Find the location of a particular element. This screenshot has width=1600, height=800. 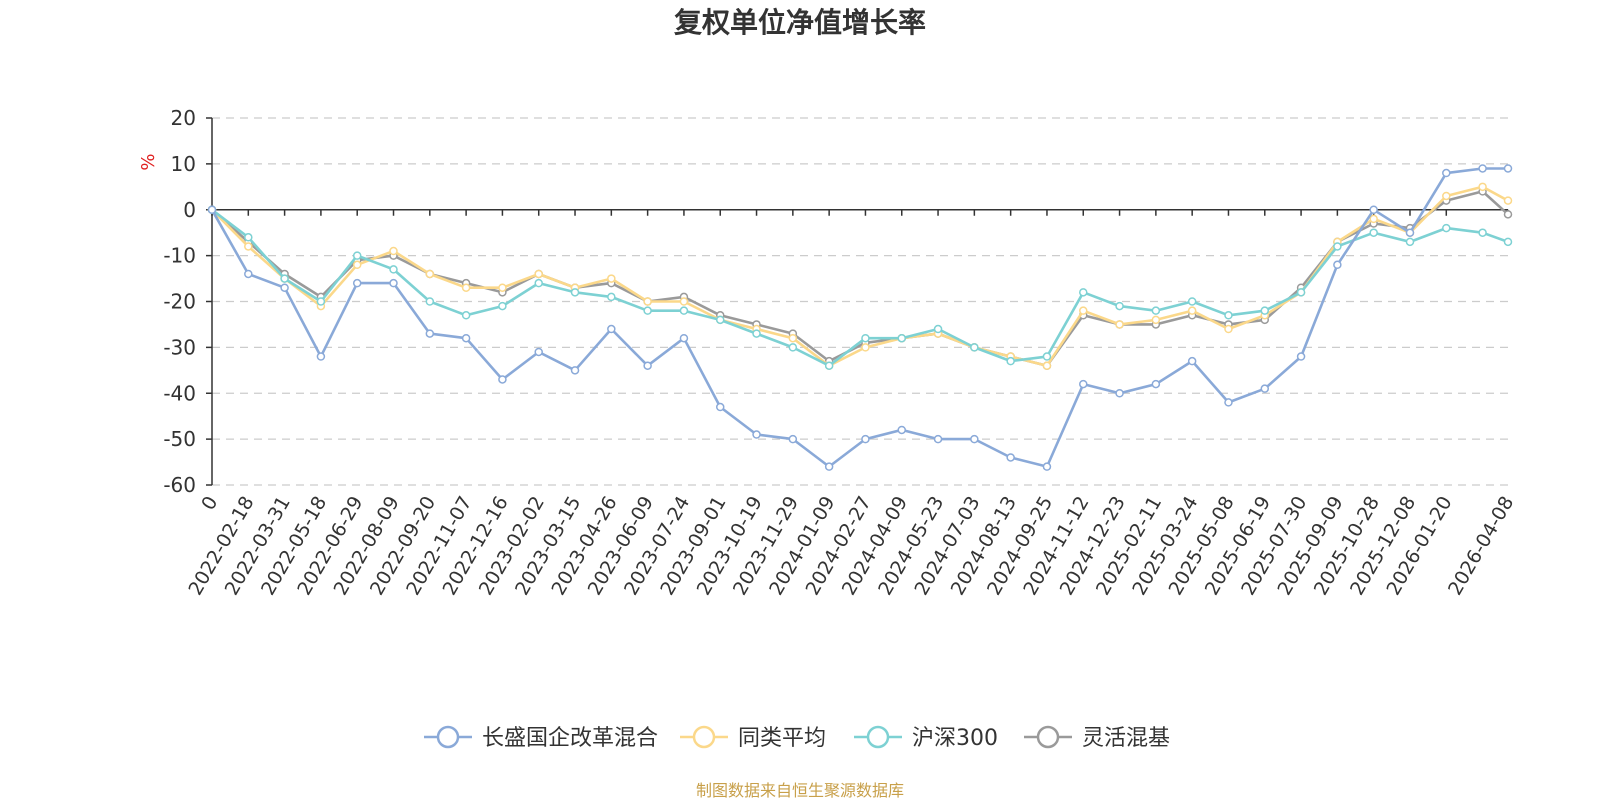

y-tick-label: -60 is located at coordinates (179, 485).